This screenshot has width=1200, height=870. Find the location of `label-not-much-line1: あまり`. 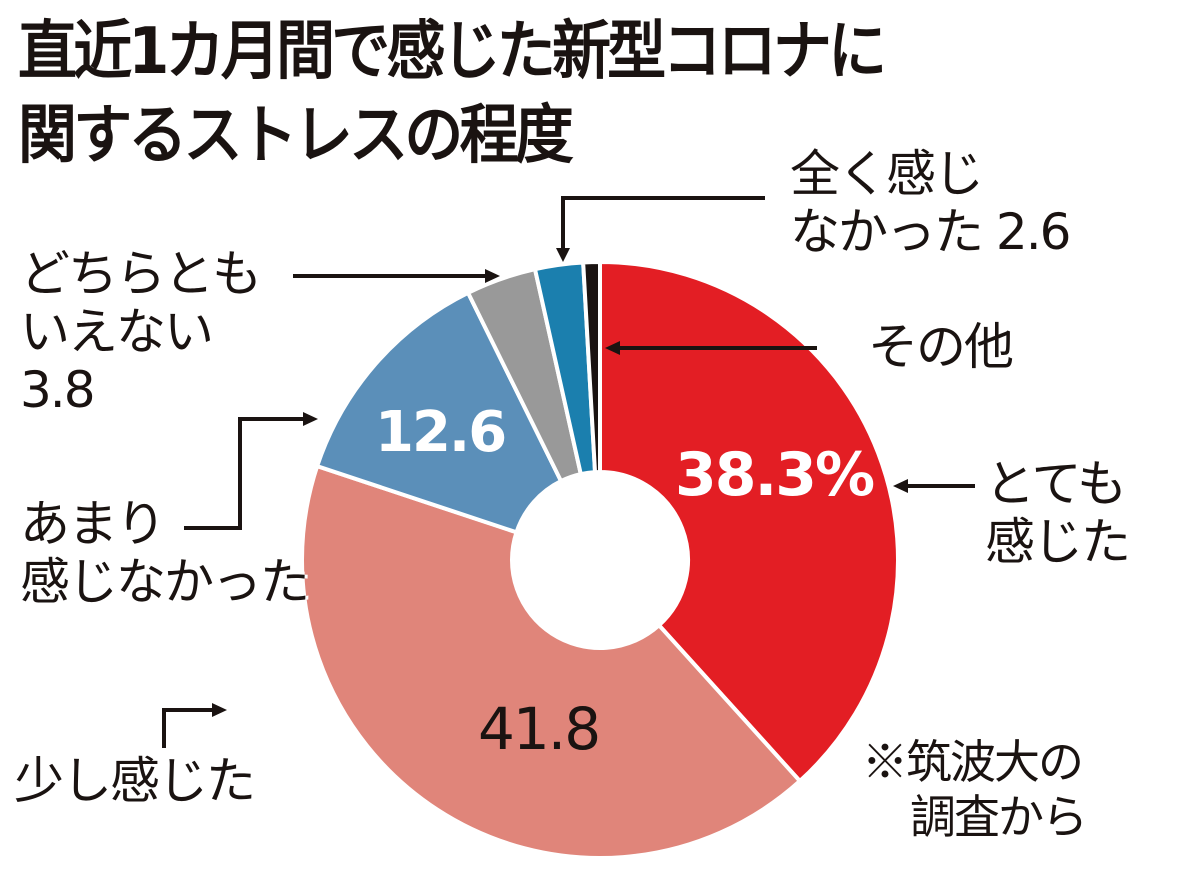

label-not-much-line1: あまり is located at coordinates (93, 524).